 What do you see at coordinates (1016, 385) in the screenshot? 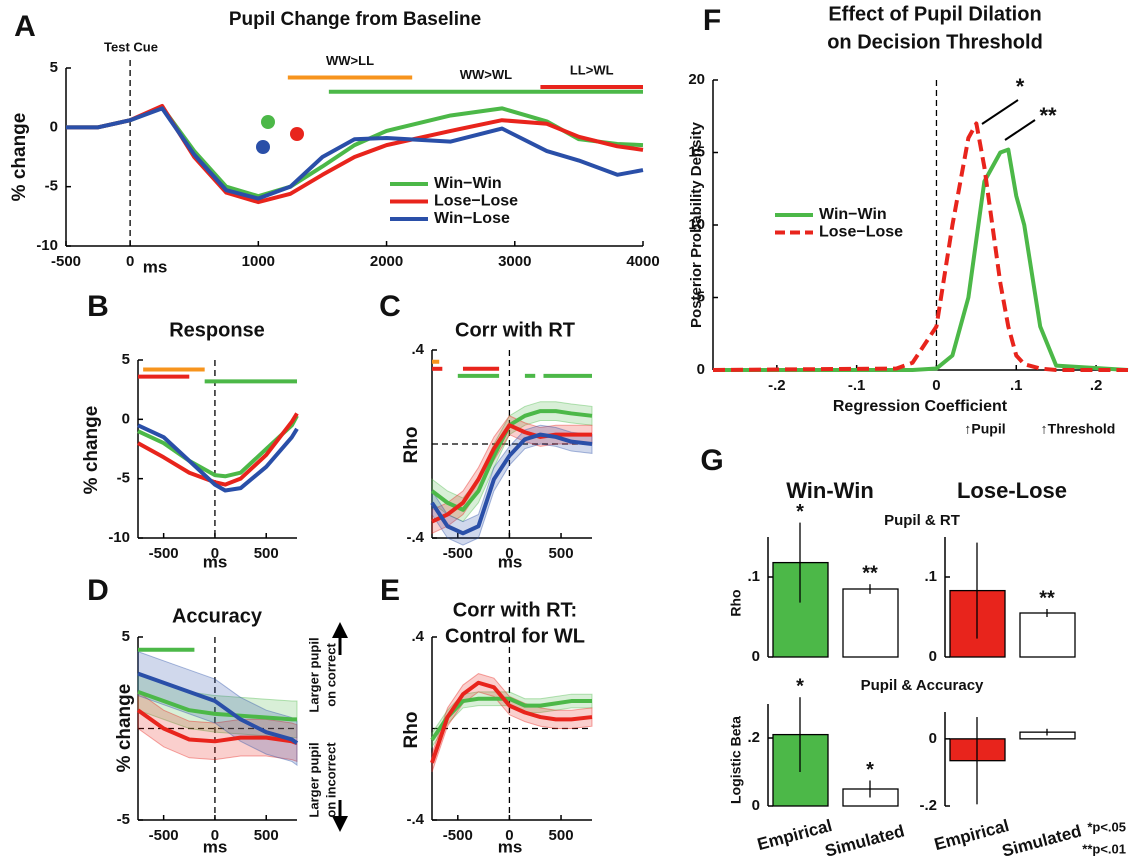
I see `x-tick-label: .1` at bounding box center [1016, 385].